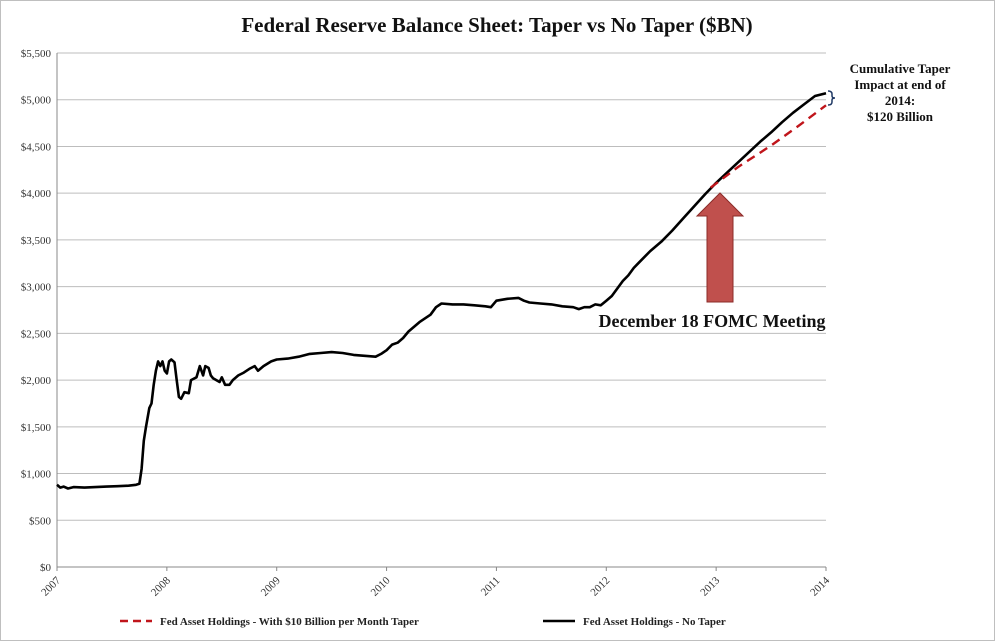  Describe the element at coordinates (900, 84) in the screenshot. I see `taper-impact-line-2: Impact at end of` at that location.